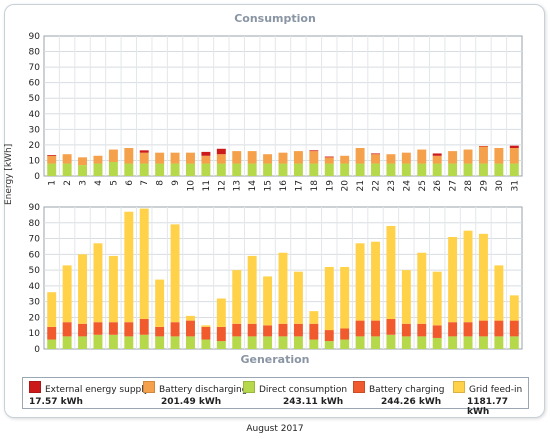  I want to click on legend-item-battery-discharging: Battery discharging 201.49 kWh, so click(195, 394).